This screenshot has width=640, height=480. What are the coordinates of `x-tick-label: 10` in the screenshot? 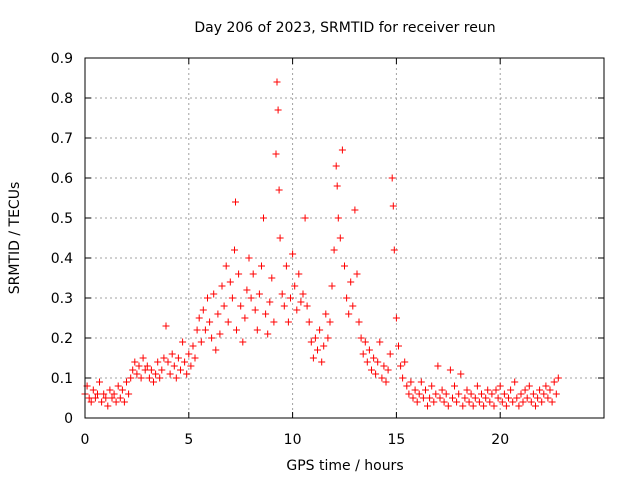 It's located at (293, 440).